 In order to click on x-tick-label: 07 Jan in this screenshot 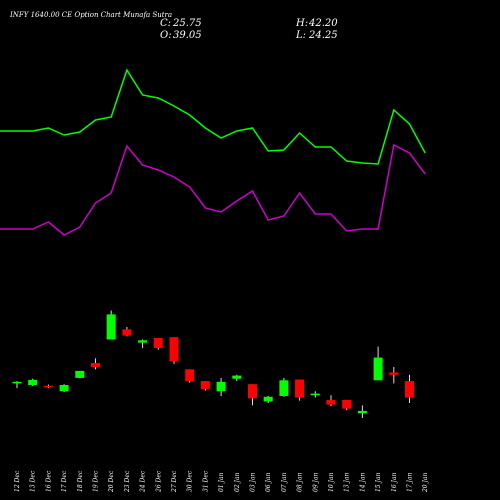, I will do `click(284, 482)`.